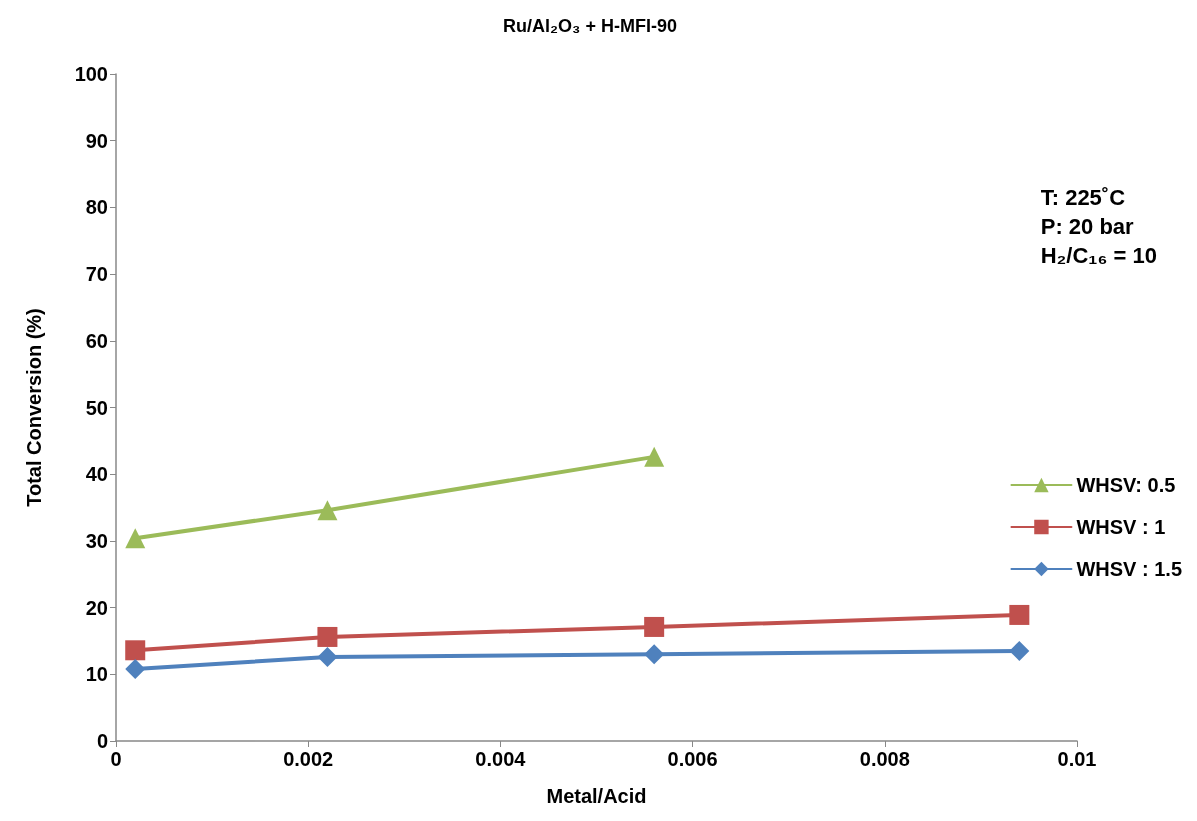 Image resolution: width=1197 pixels, height=821 pixels. Describe the element at coordinates (96, 207) in the screenshot. I see `y-tick-label: 80` at that location.